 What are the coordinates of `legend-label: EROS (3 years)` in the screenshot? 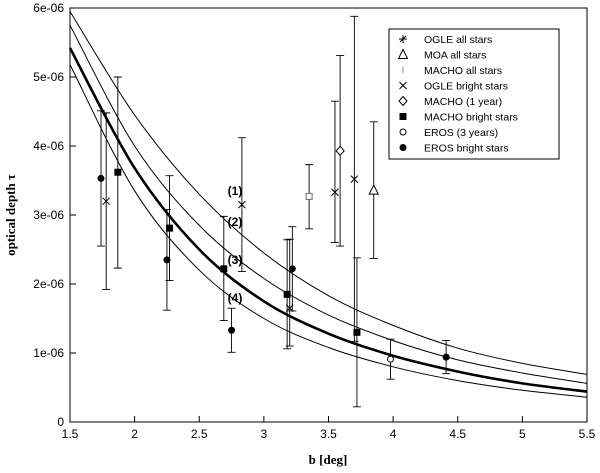 It's located at (461, 133).